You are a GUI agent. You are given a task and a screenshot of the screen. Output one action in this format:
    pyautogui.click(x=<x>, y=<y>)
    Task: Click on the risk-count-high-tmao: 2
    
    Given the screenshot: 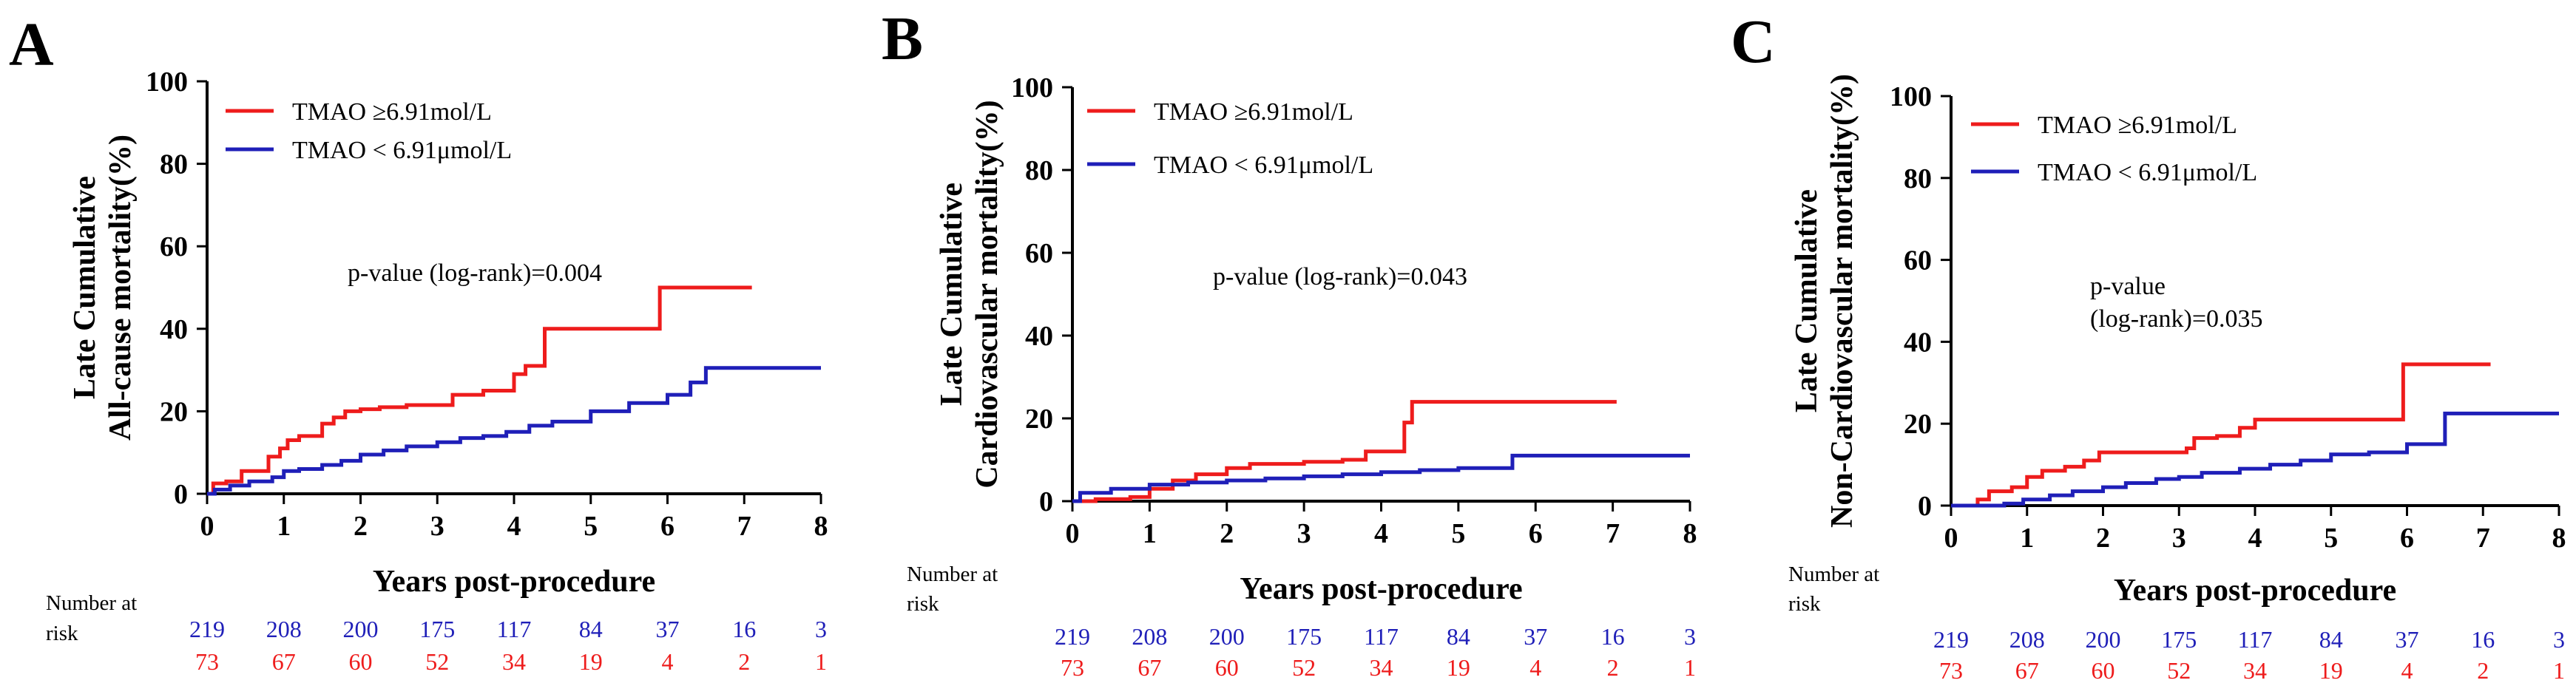 What is the action you would take?
    pyautogui.click(x=744, y=661)
    